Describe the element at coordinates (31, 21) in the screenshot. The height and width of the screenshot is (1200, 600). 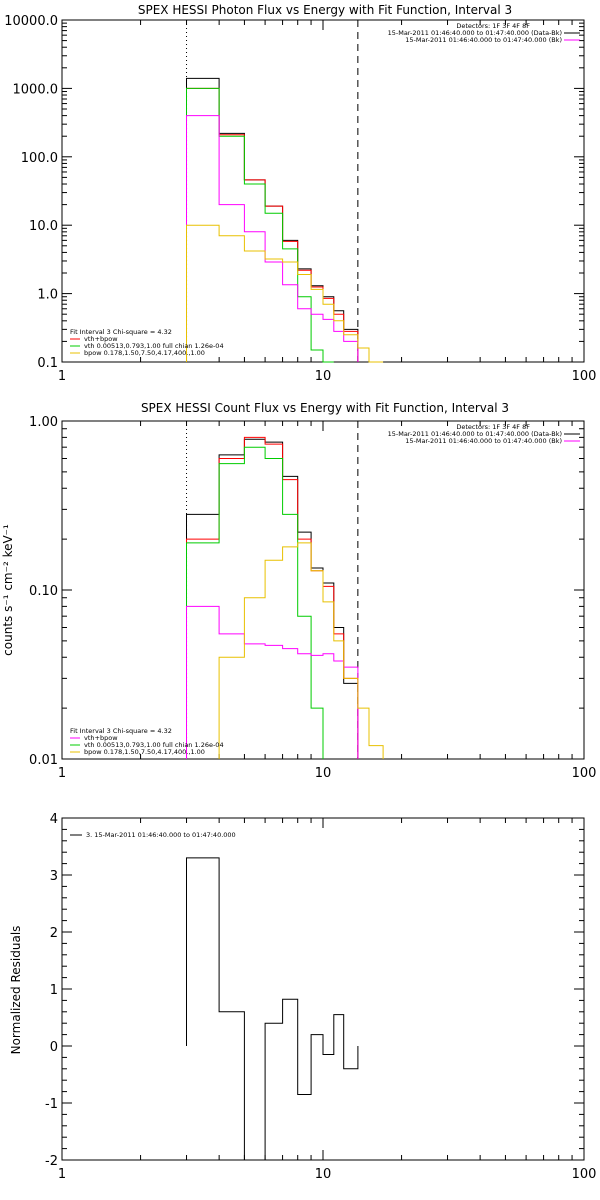
I see `y-tick-label: 10000.0` at that location.